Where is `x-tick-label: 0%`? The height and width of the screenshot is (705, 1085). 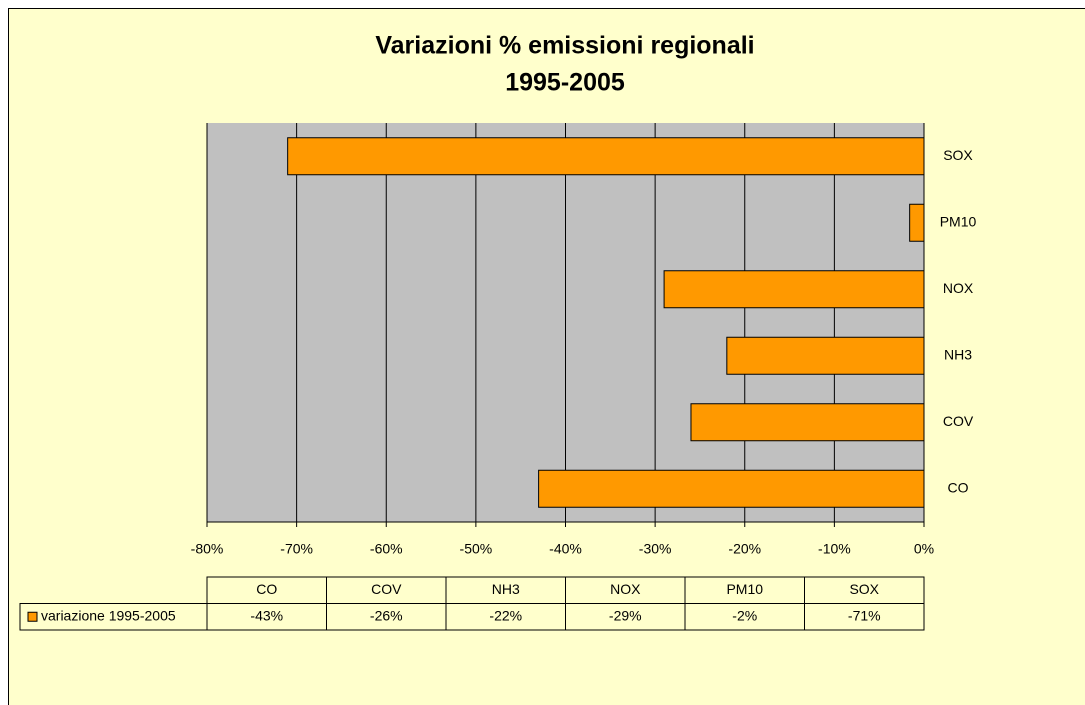 x-tick-label: 0% is located at coordinates (924, 549).